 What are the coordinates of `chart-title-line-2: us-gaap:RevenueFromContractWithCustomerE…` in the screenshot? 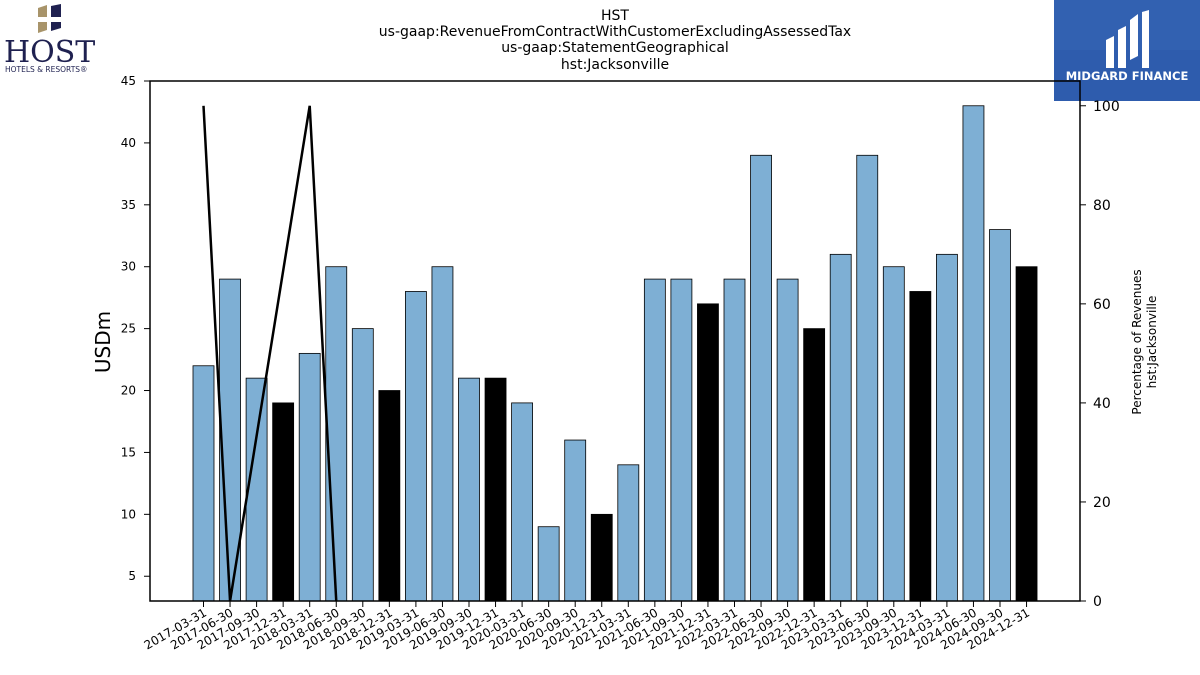 It's located at (615, 32).